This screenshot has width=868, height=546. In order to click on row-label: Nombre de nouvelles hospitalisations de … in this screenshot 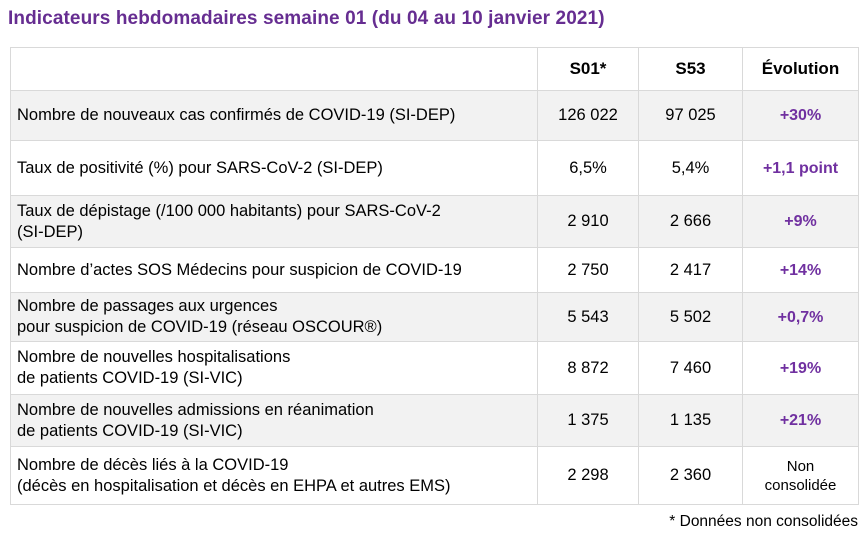, I will do `click(274, 368)`.